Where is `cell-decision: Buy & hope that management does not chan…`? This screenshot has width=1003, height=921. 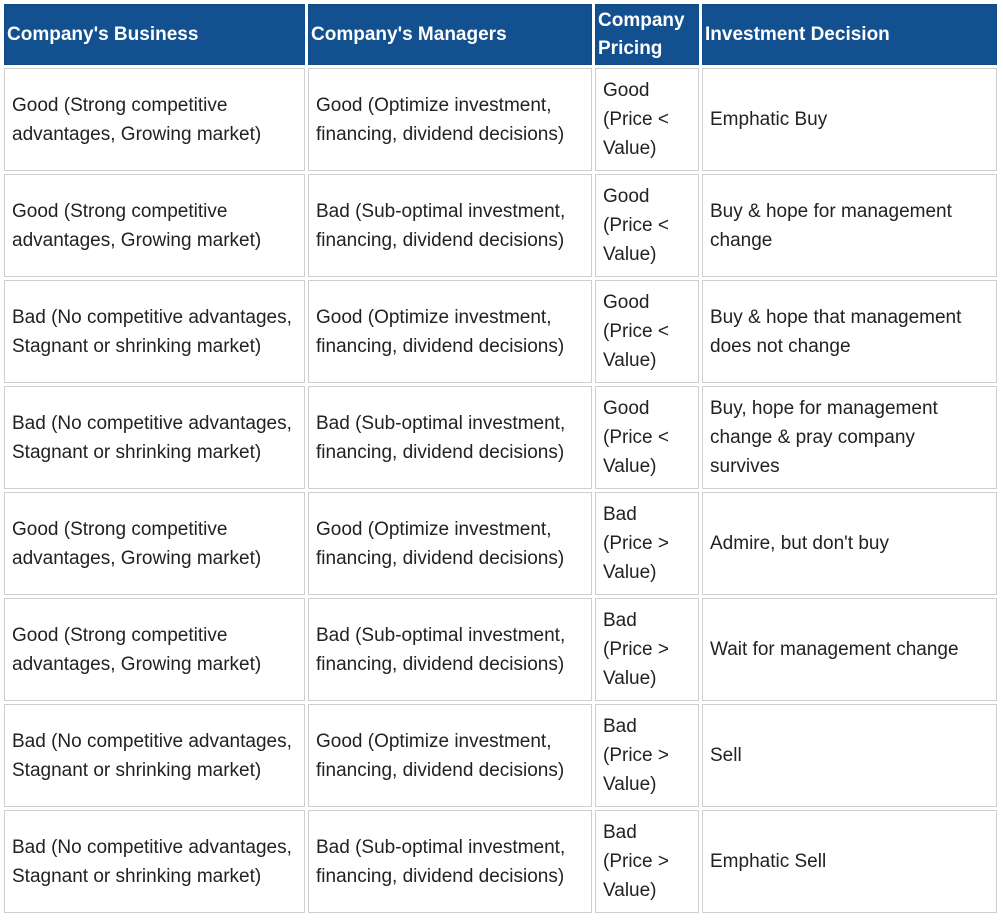 cell-decision: Buy & hope that management does not chan… is located at coordinates (849, 331).